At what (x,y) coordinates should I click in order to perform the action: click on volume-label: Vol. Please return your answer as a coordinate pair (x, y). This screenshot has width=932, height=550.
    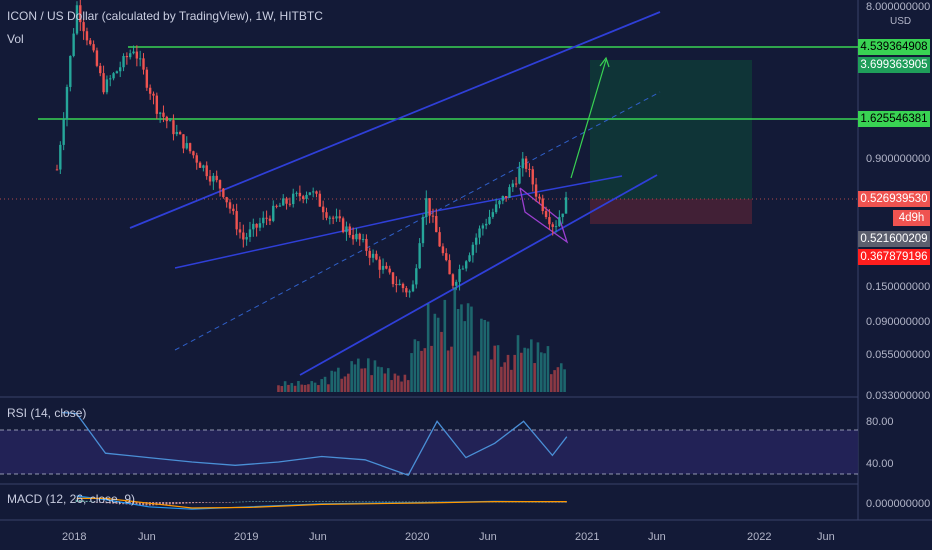
    Looking at the image, I should click on (15, 39).